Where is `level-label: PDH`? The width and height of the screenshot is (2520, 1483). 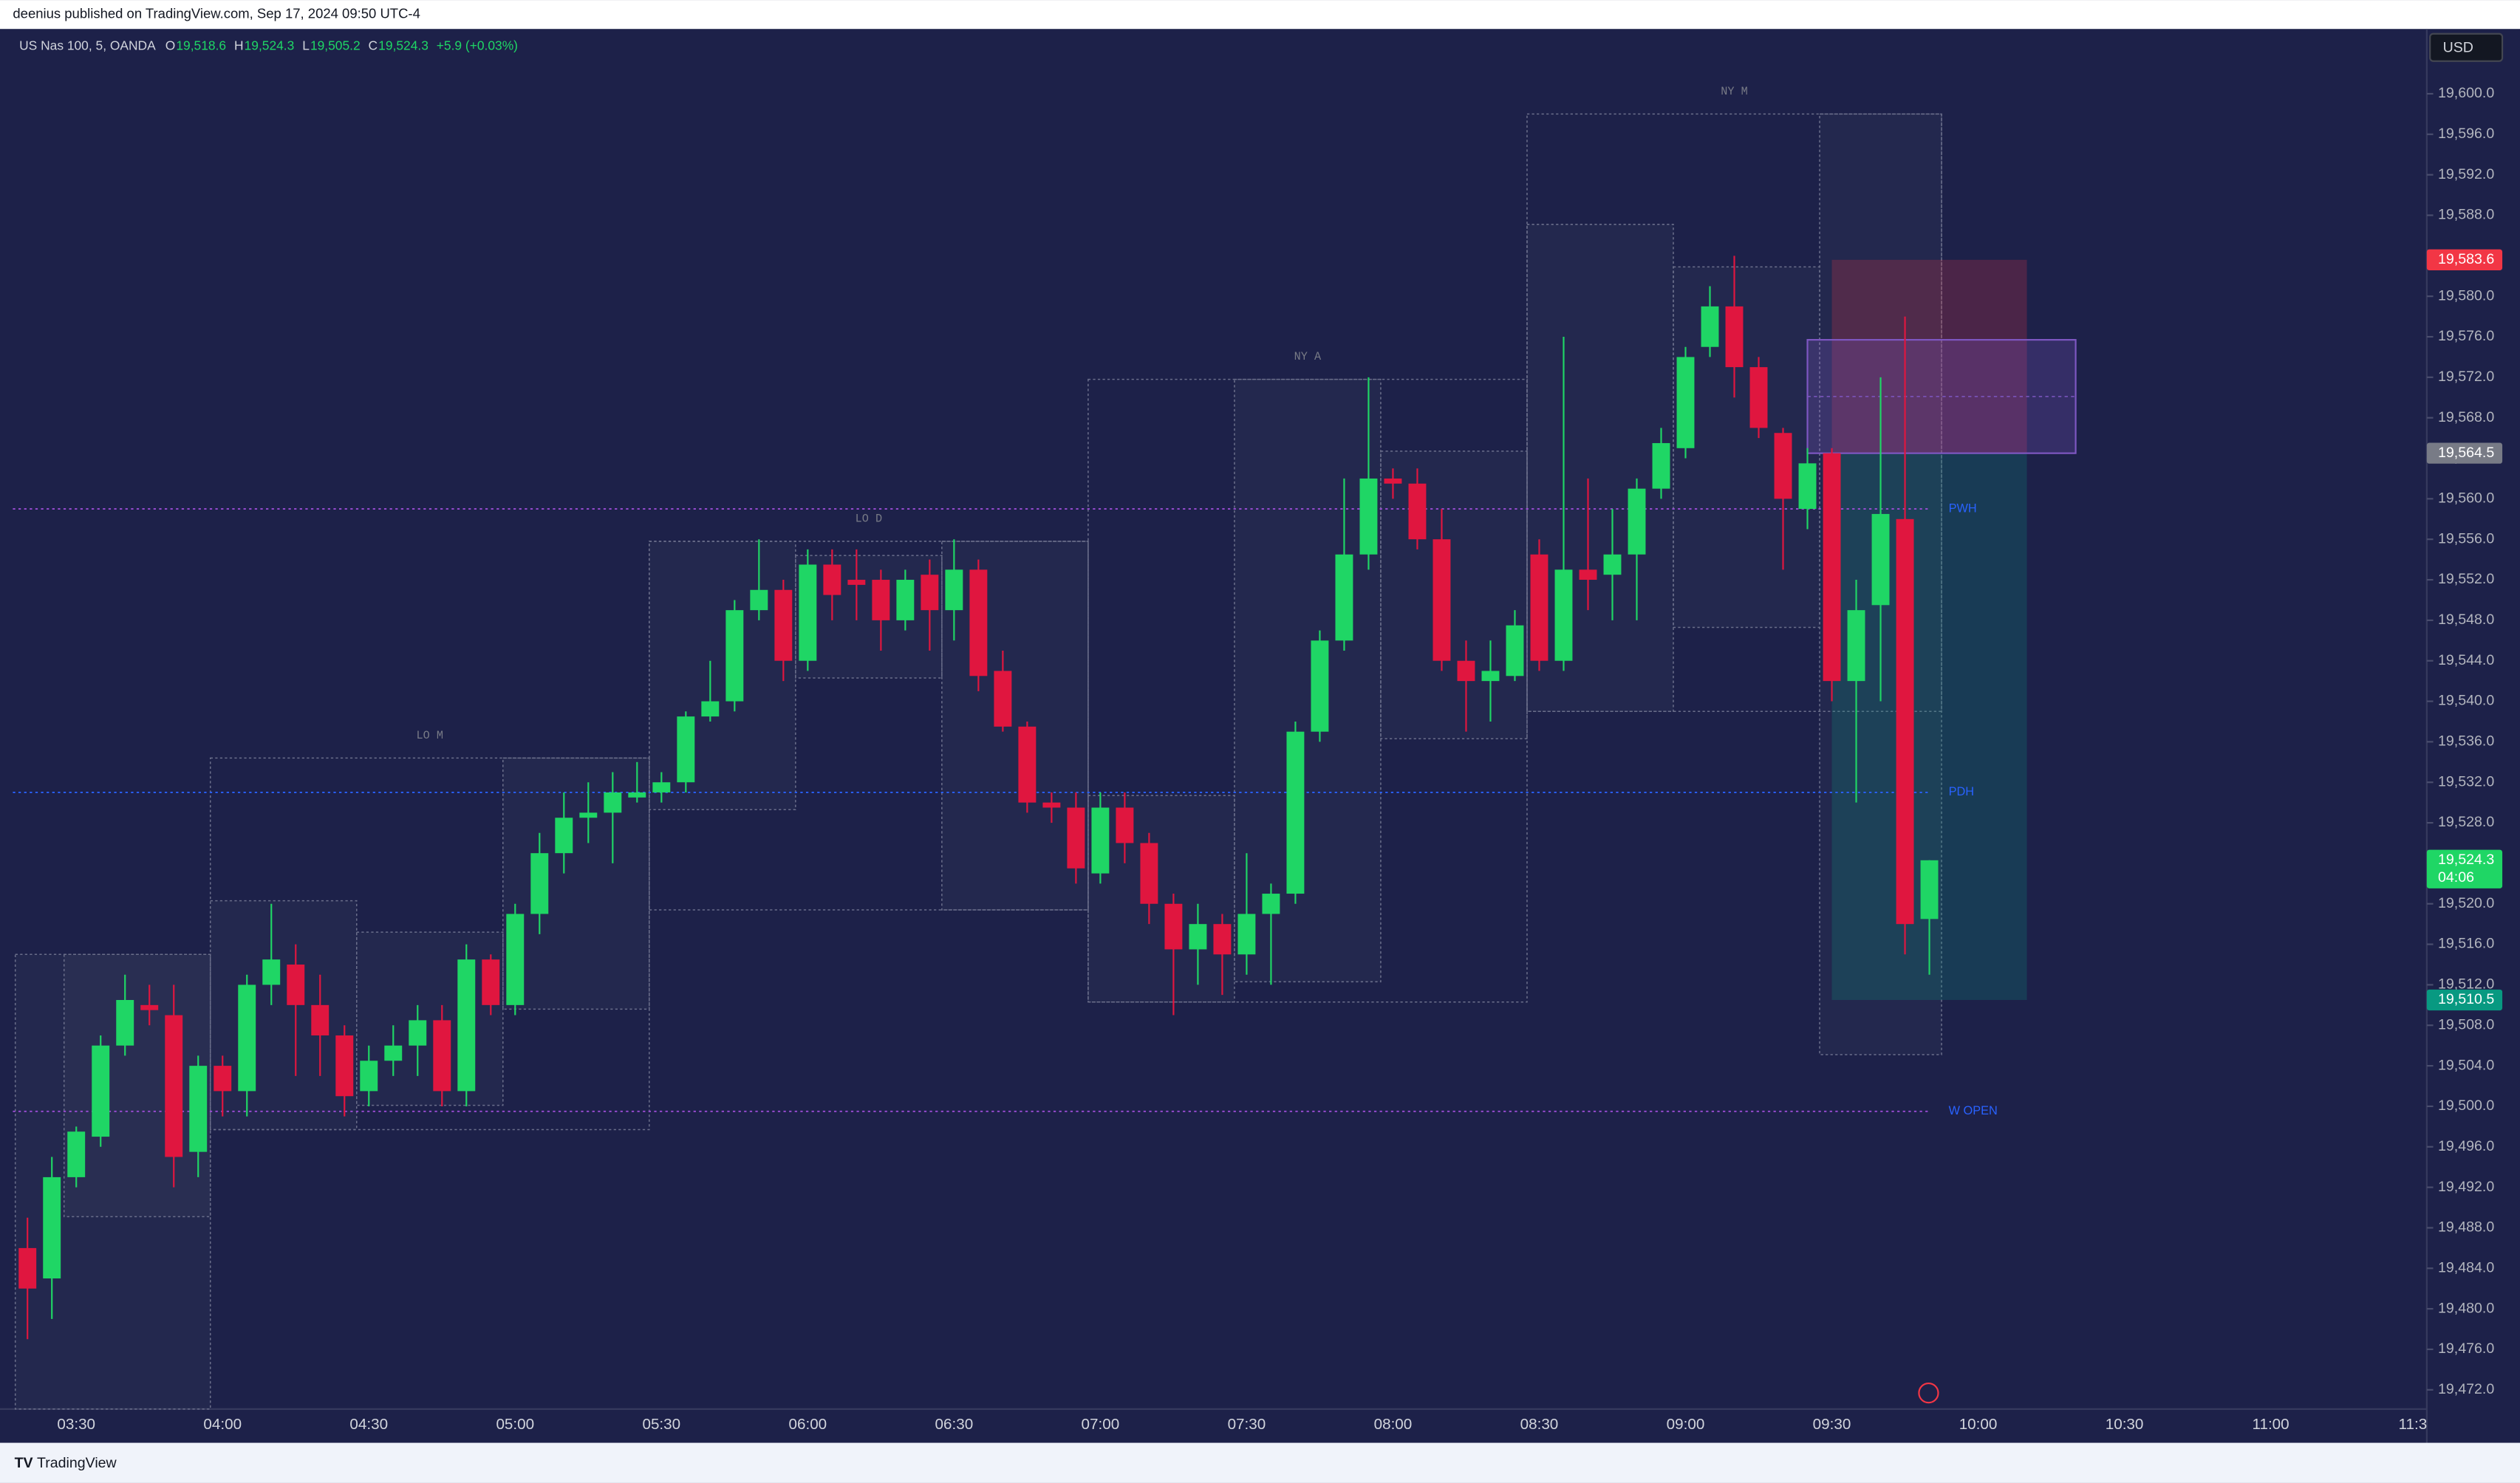
level-label: PDH is located at coordinates (1961, 791).